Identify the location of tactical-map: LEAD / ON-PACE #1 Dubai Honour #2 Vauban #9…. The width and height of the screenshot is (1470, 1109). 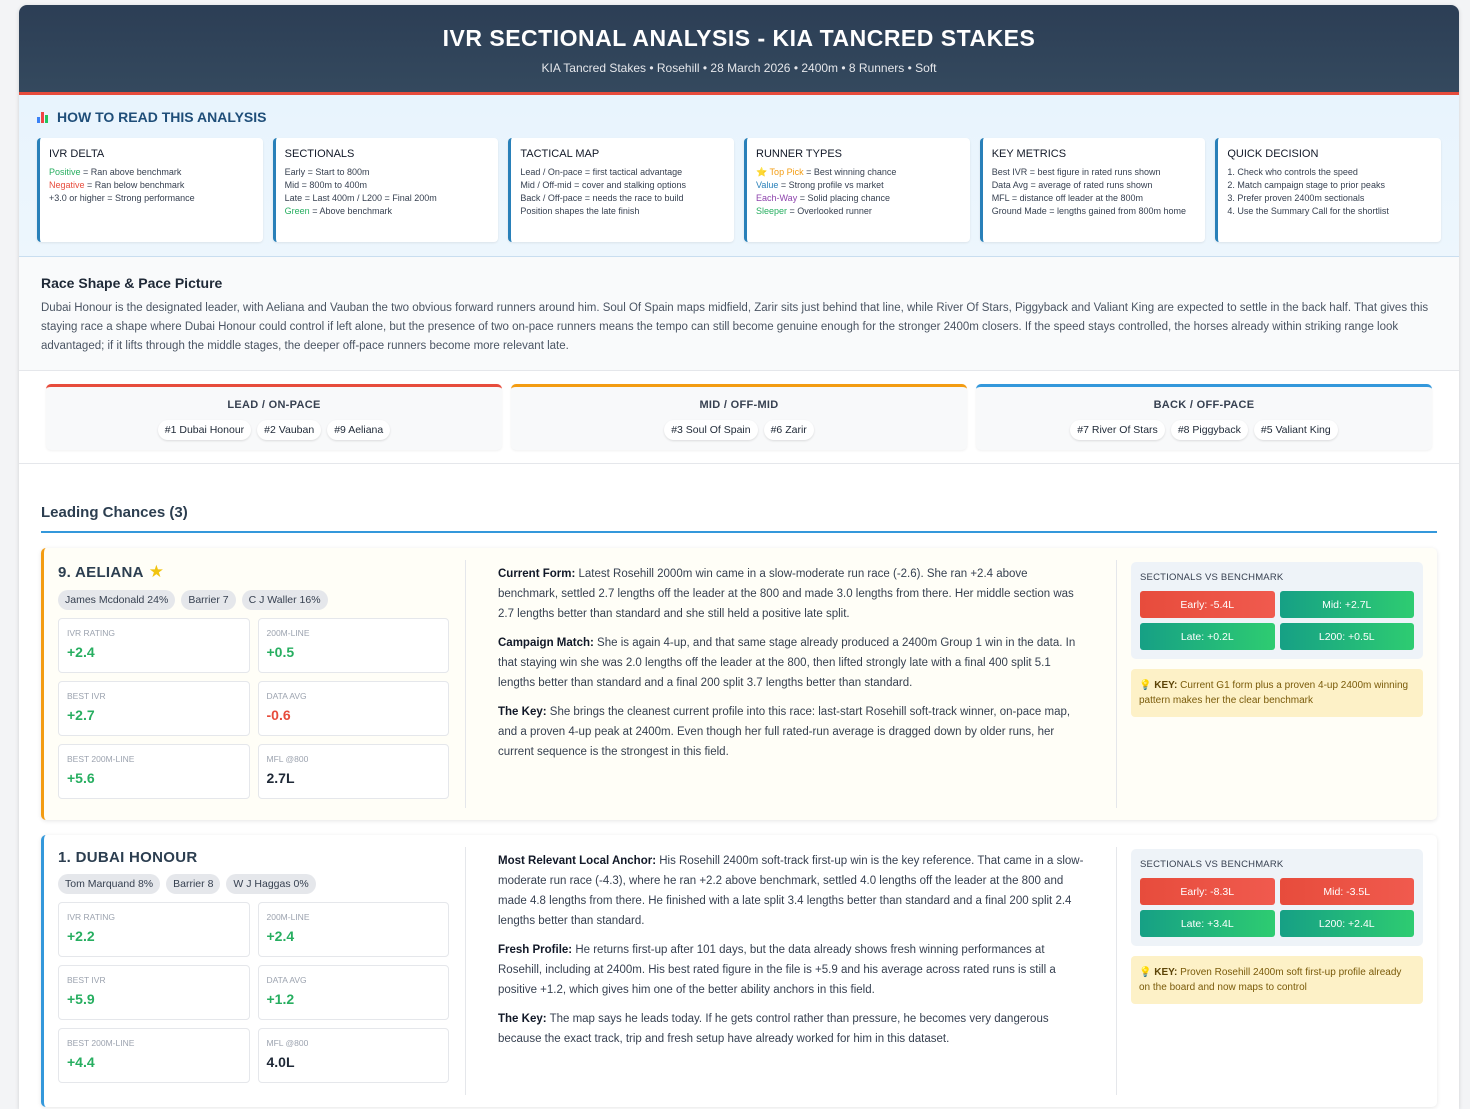
(739, 417).